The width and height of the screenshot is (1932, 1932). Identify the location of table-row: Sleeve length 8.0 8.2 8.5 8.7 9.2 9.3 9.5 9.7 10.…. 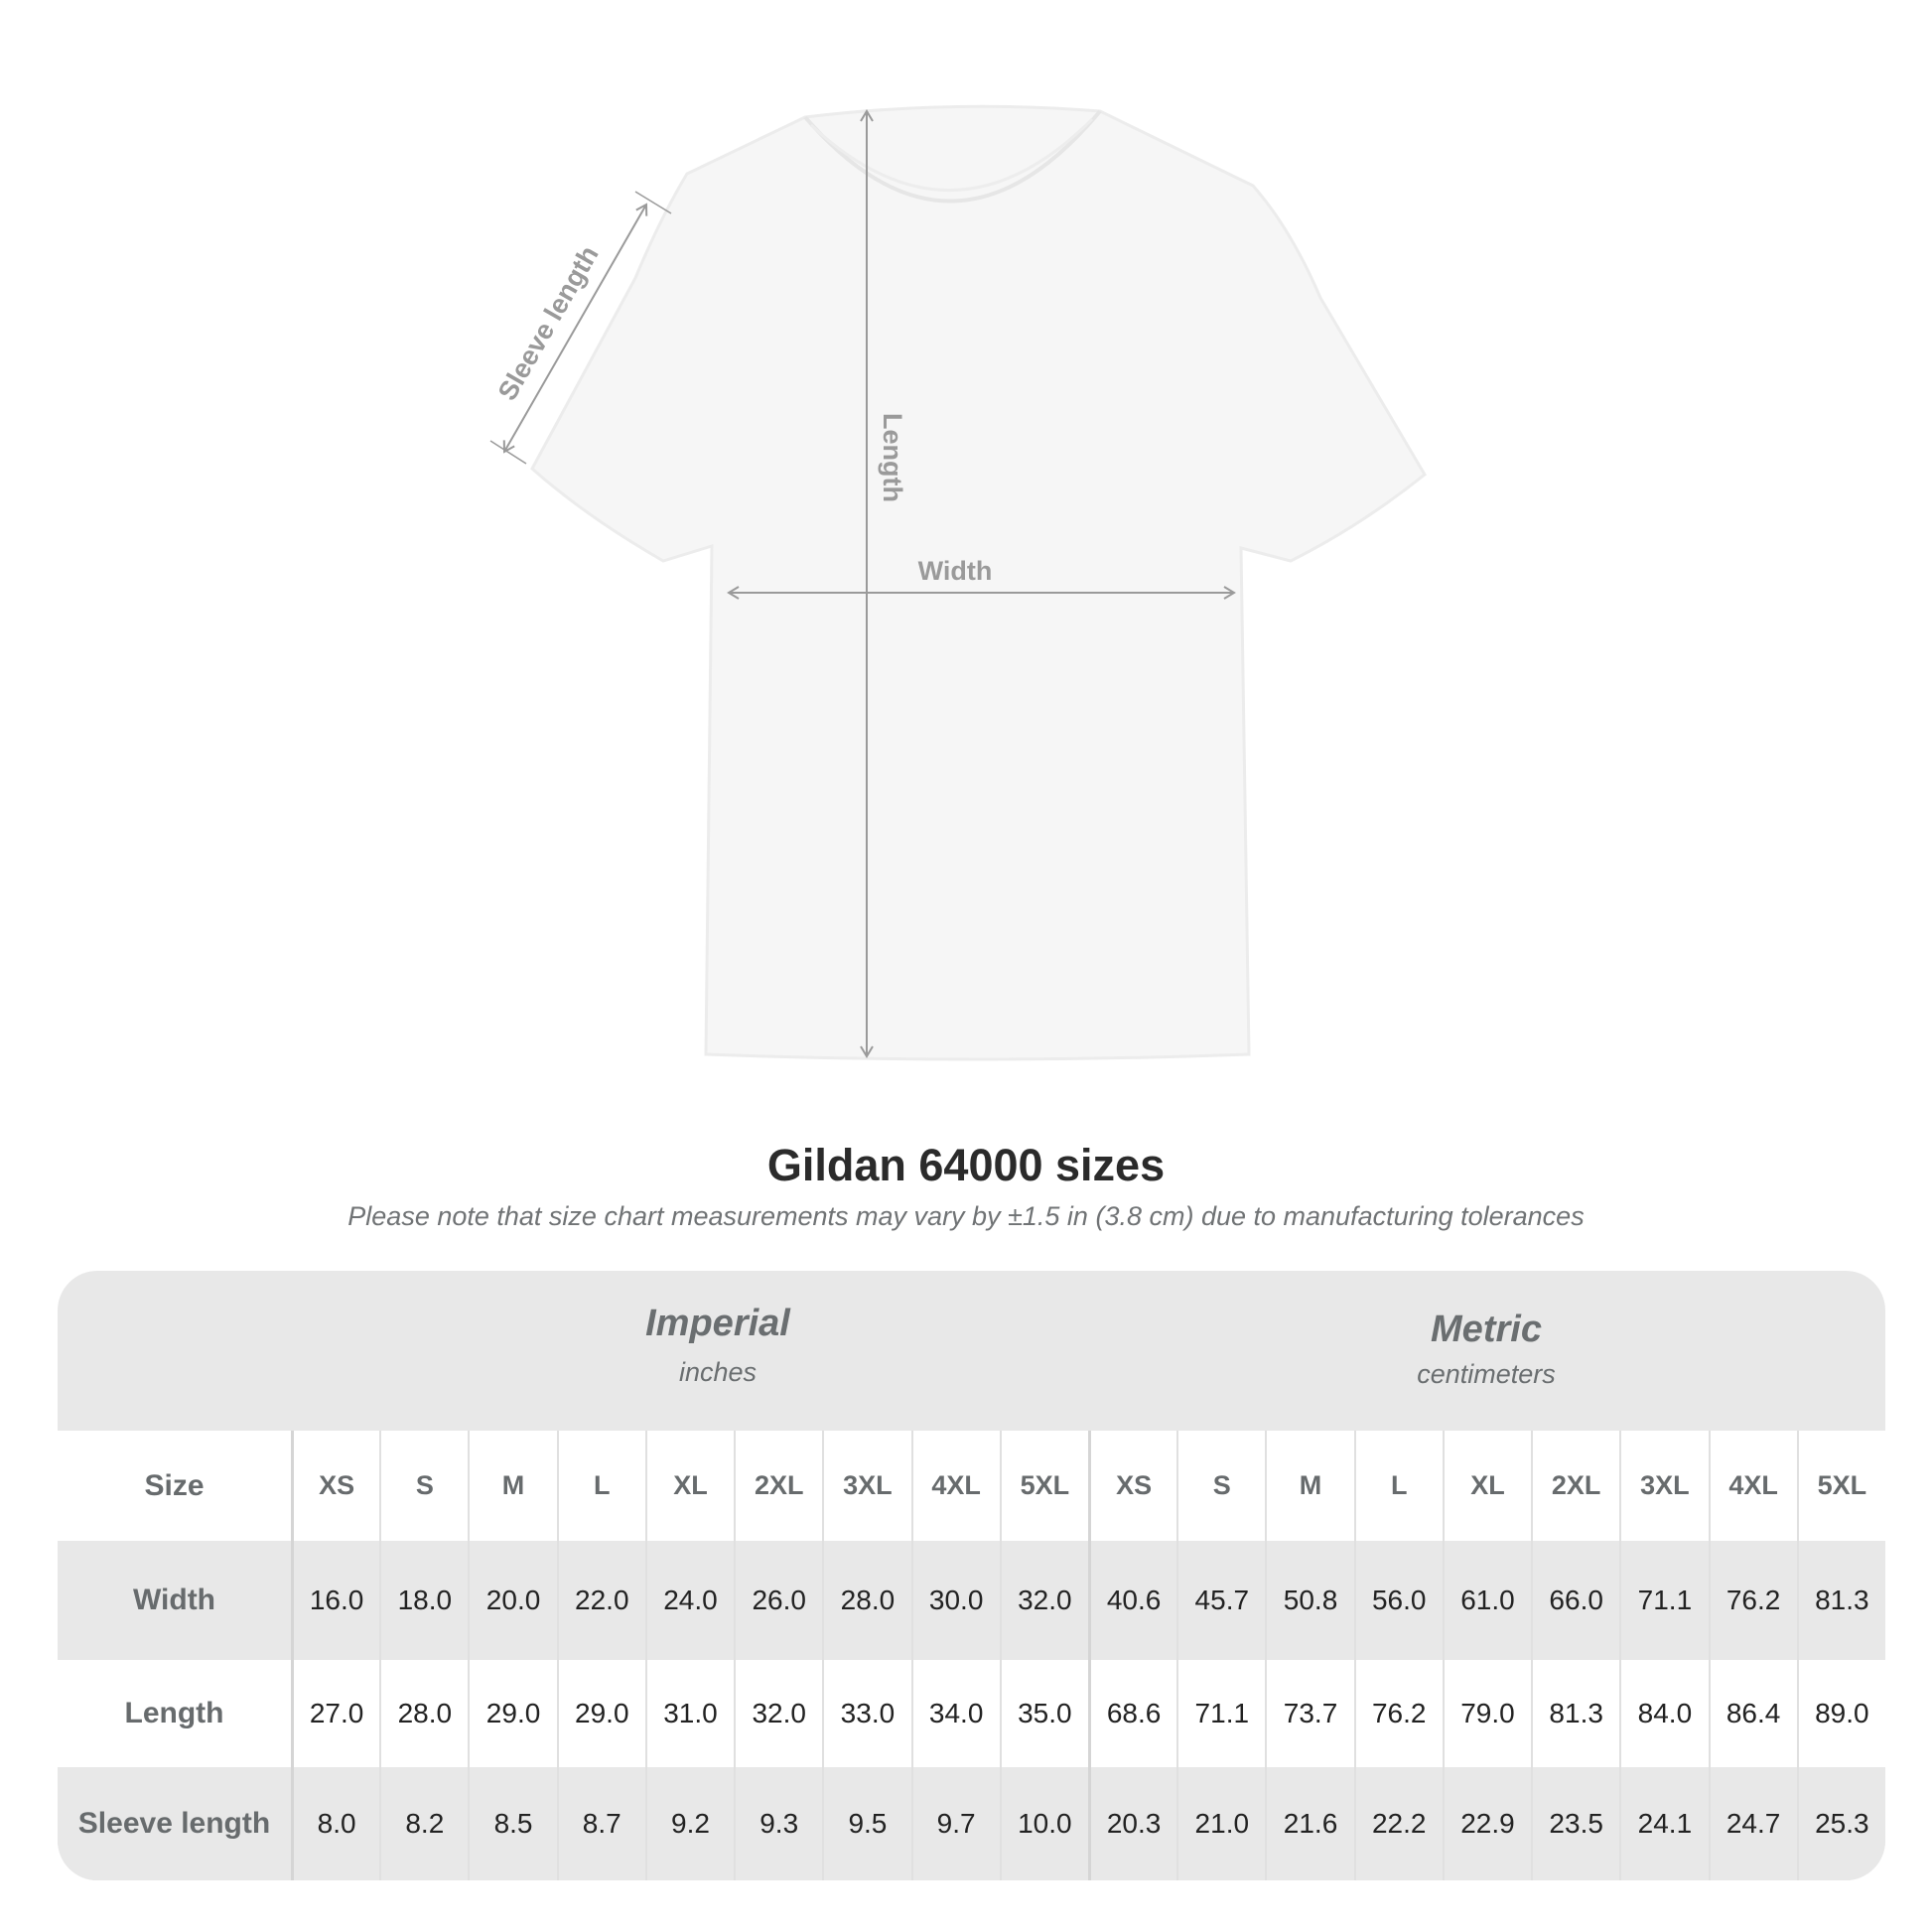
(971, 1823).